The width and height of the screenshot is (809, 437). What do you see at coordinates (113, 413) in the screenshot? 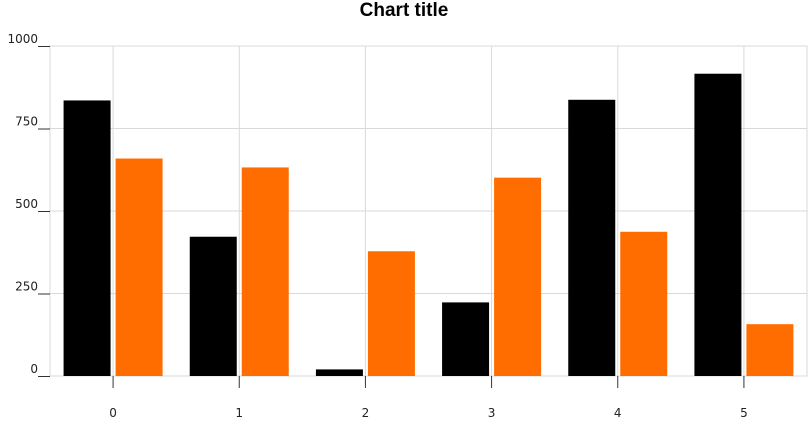
I see `x-tick-label: 0` at bounding box center [113, 413].